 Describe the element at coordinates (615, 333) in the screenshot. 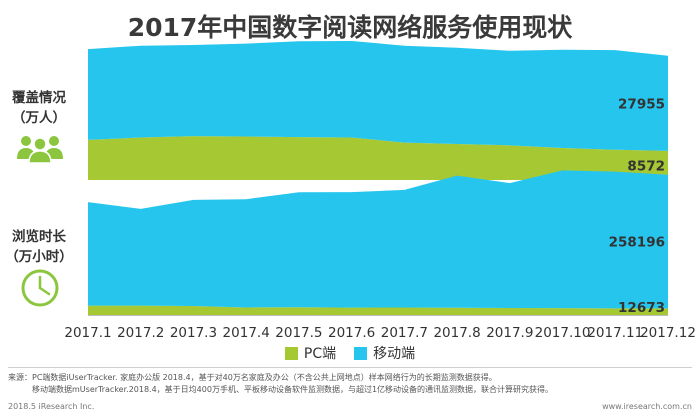

I see `x-tick-label: 2017.11` at that location.